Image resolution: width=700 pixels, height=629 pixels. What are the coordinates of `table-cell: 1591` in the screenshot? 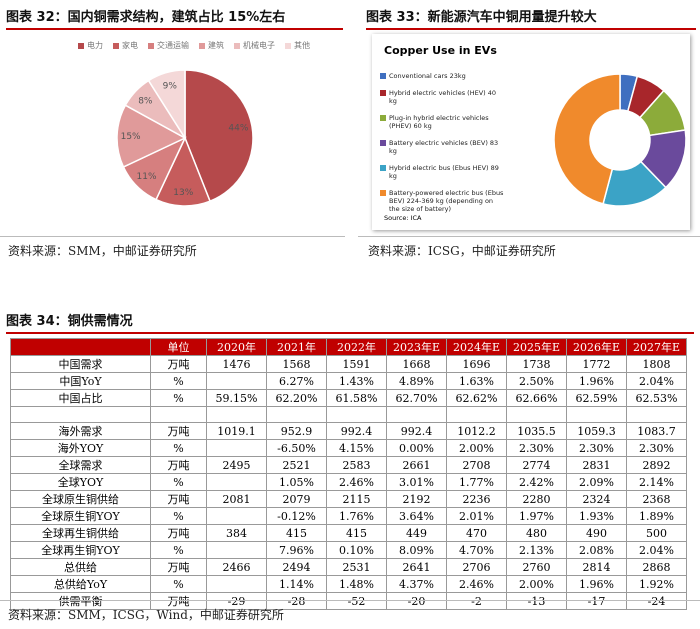 It's located at (356, 364).